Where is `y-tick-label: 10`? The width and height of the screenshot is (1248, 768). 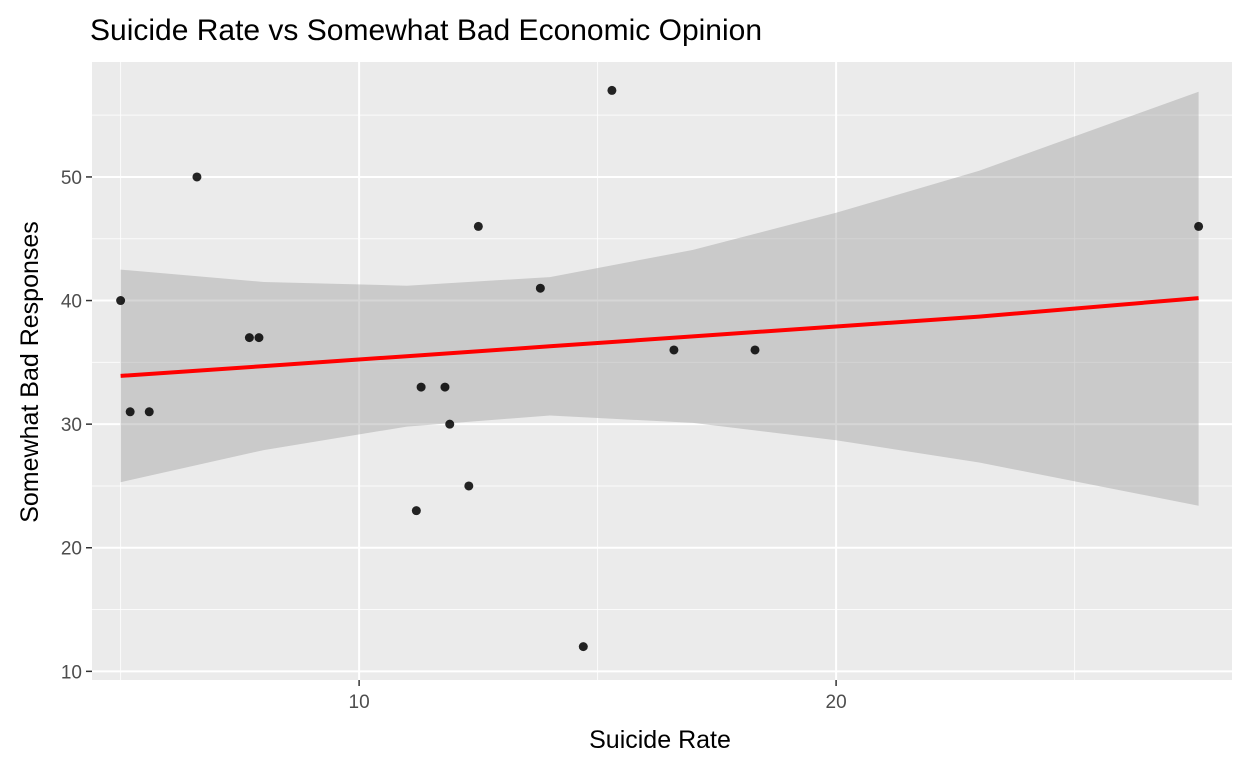
y-tick-label: 10 is located at coordinates (71, 672).